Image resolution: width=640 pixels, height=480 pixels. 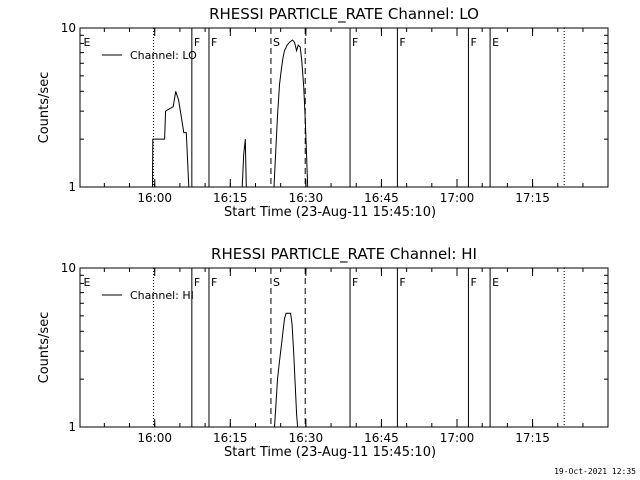 I want to click on panel-2-title: RHESSI PARTICLE_RATE Channel: HI, so click(x=344, y=254).